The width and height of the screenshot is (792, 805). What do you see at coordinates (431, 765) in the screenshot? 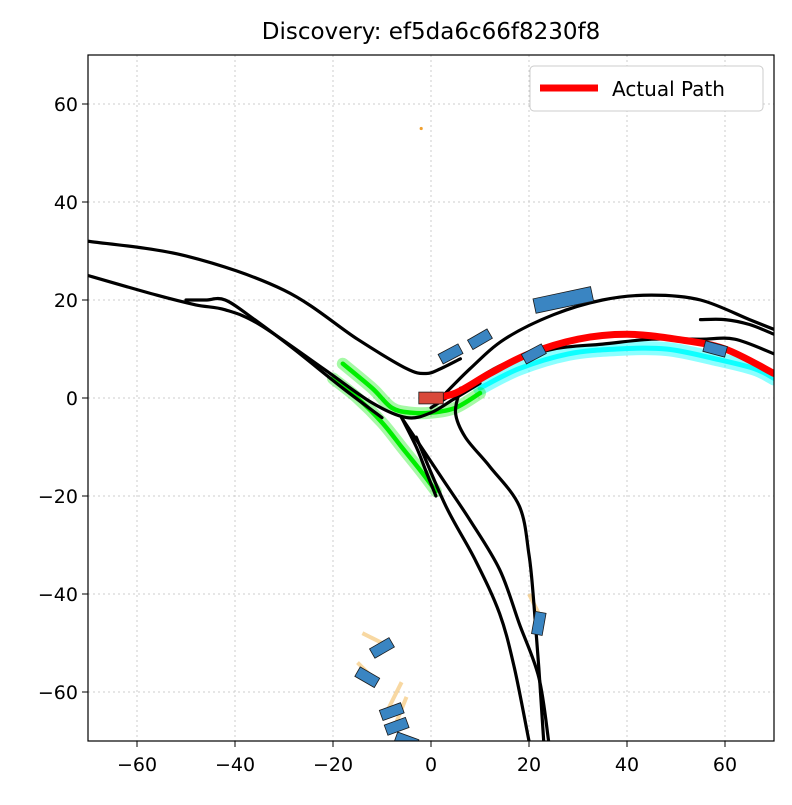
I see `x-tick-label: 0` at bounding box center [431, 765].